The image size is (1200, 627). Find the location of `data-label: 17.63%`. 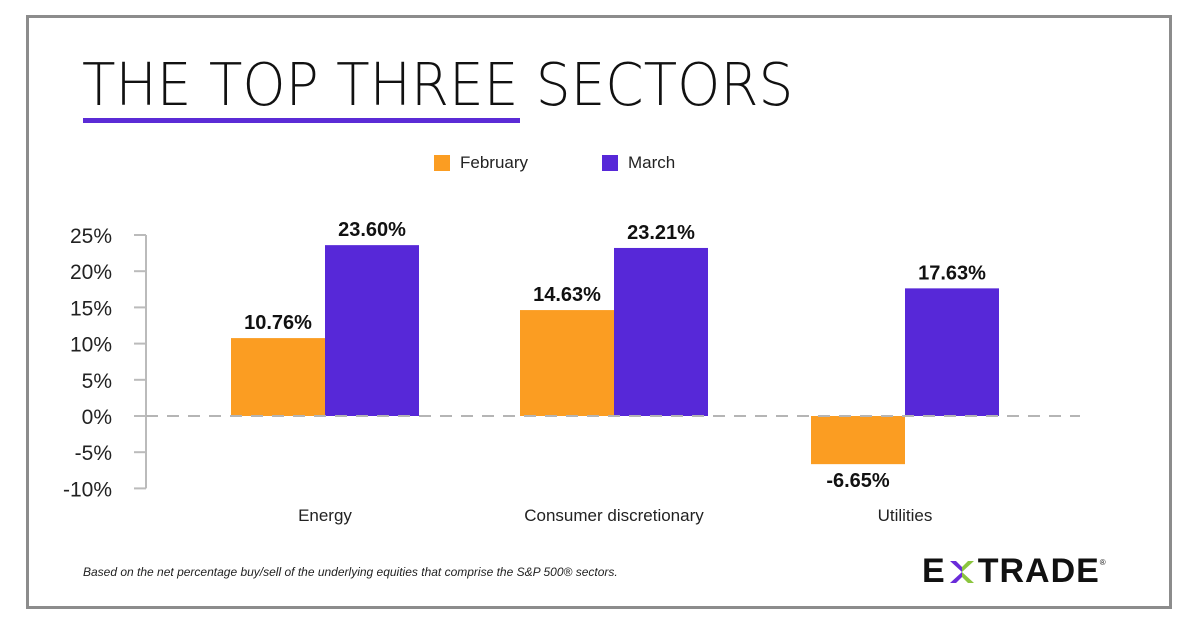

data-label: 17.63% is located at coordinates (952, 273).